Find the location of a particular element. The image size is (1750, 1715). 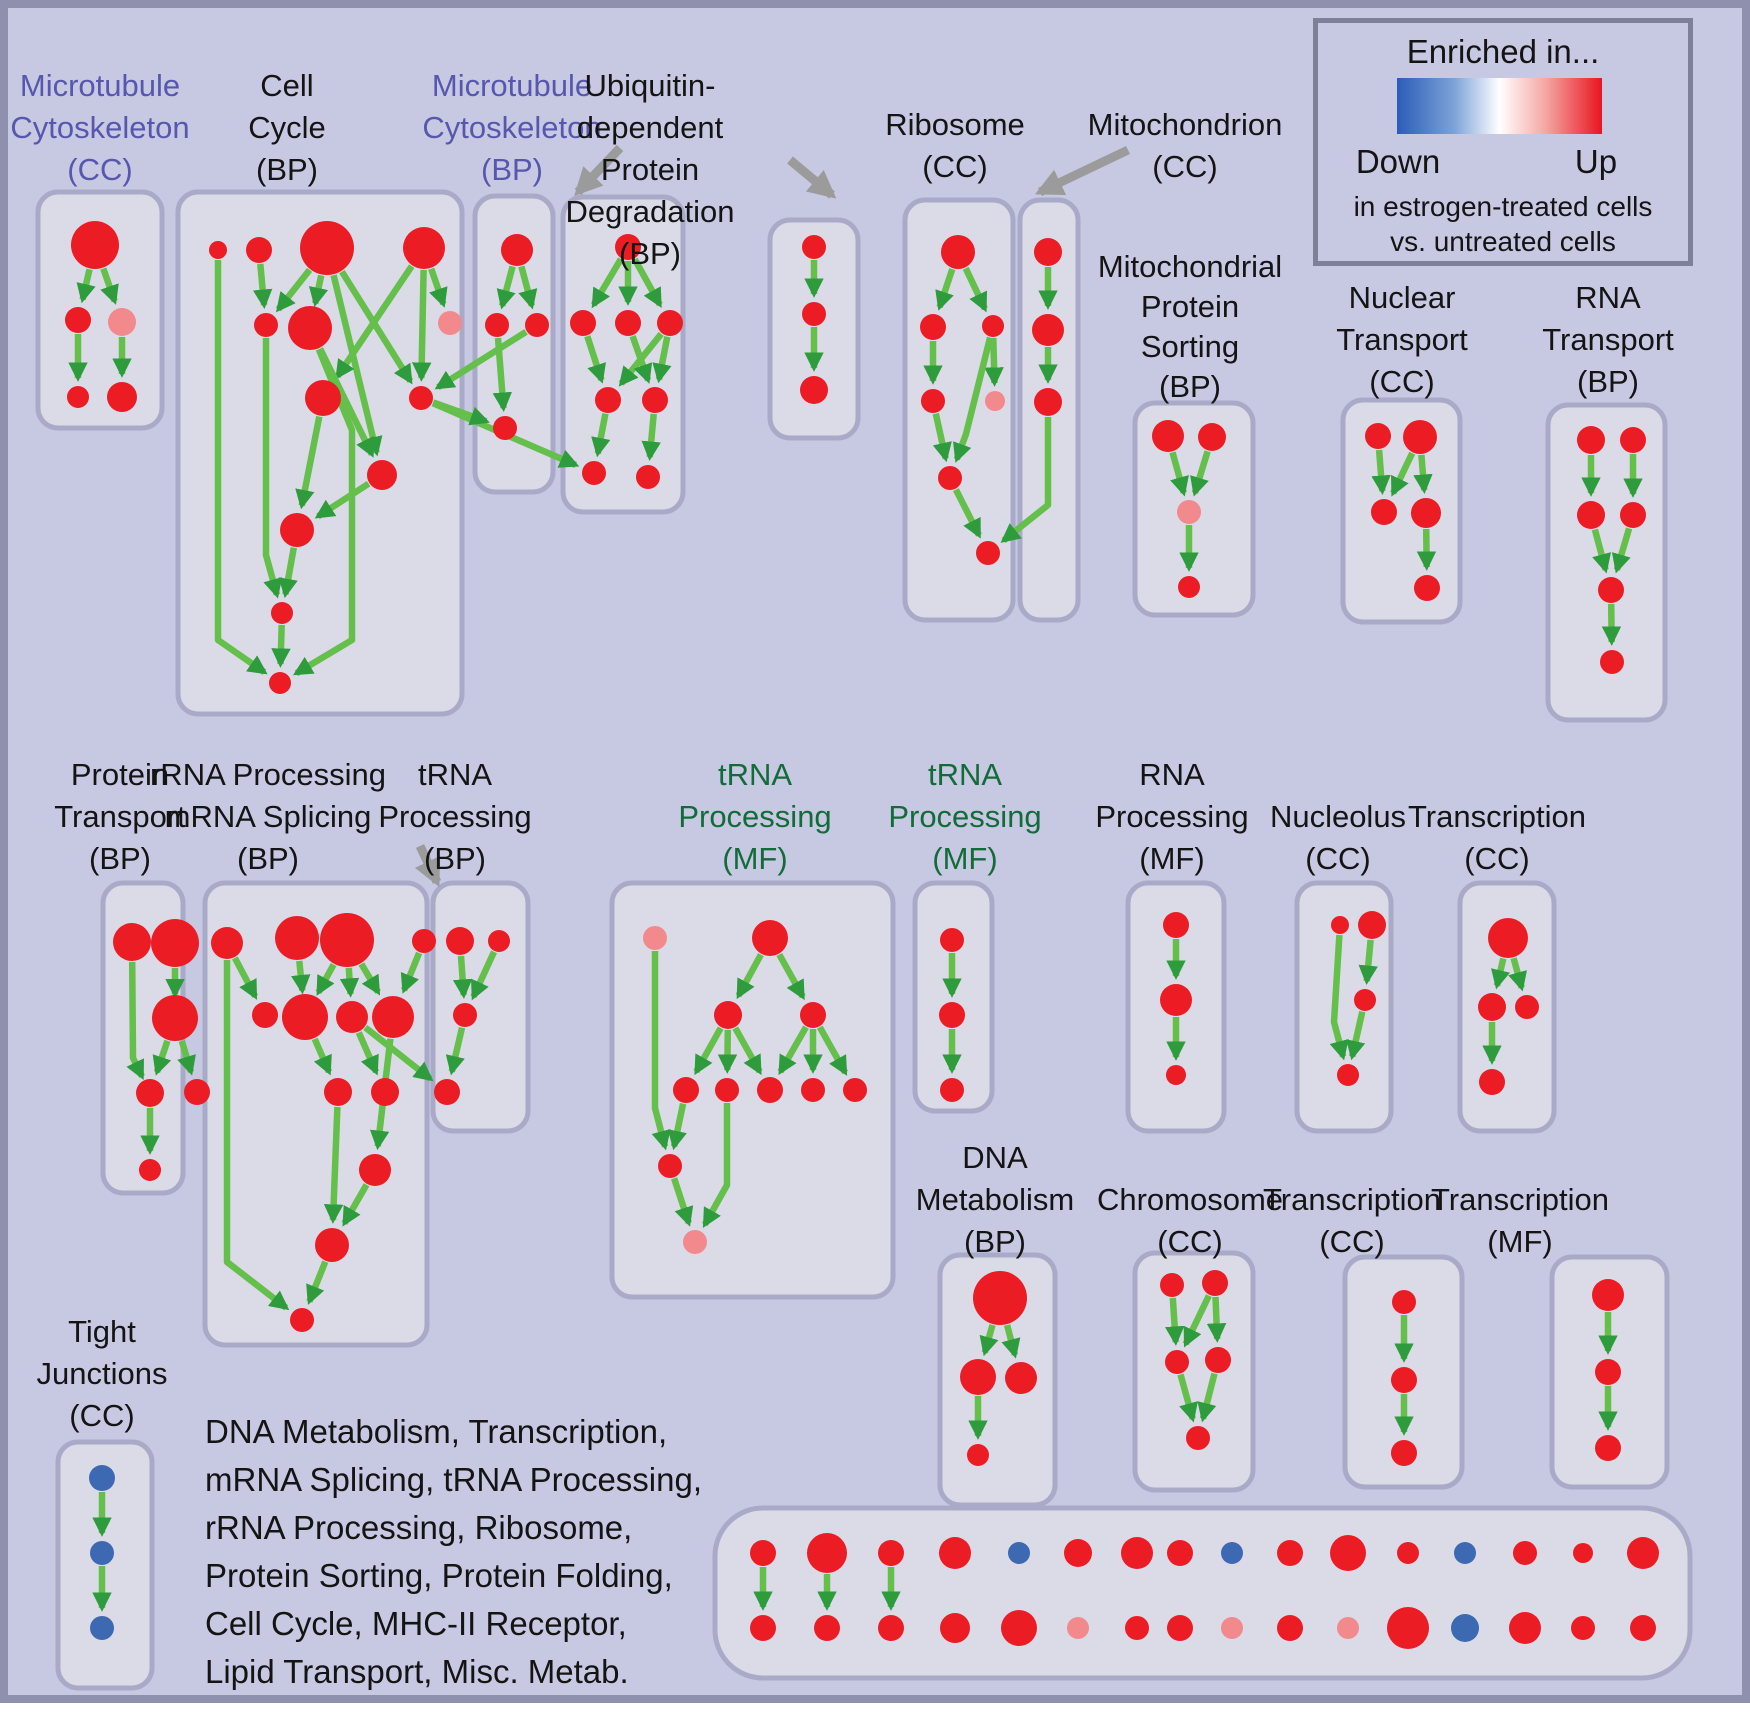

group-box-nuct is located at coordinates (1401, 511).